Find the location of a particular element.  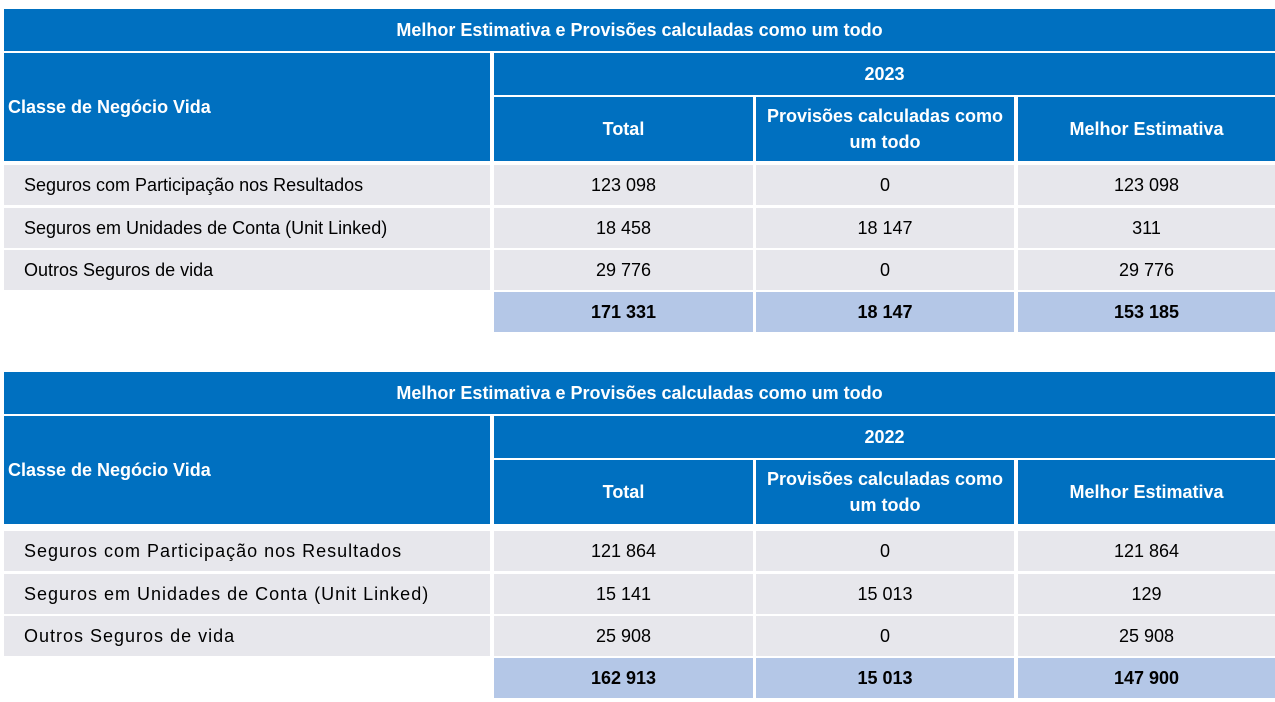

year-header: 2023 is located at coordinates (884, 74).